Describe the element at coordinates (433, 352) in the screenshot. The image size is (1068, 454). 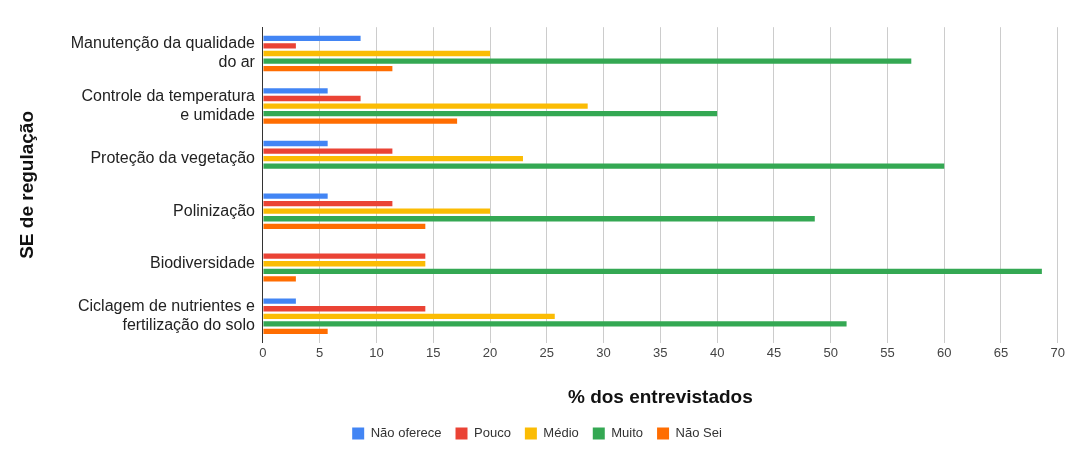
I see `x-tick-label: 15` at that location.